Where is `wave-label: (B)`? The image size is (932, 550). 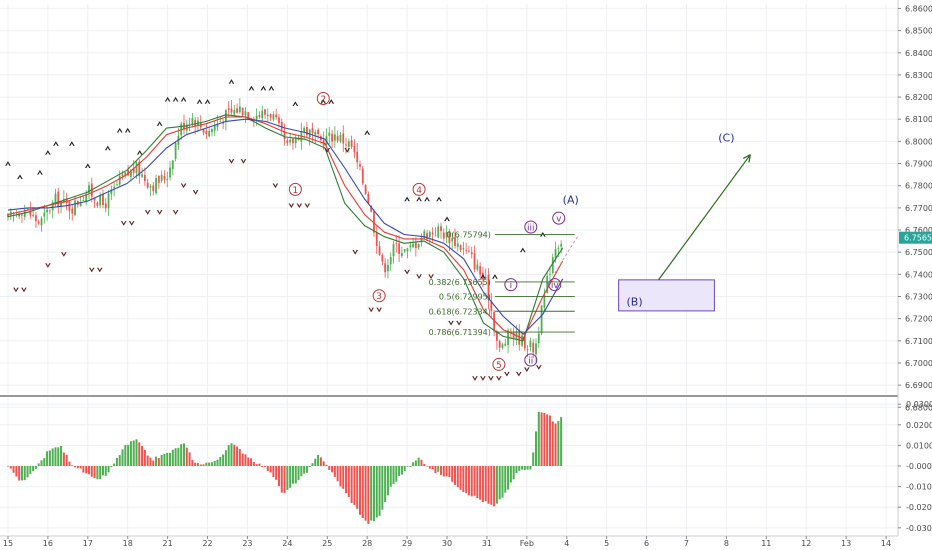 wave-label: (B) is located at coordinates (635, 301).